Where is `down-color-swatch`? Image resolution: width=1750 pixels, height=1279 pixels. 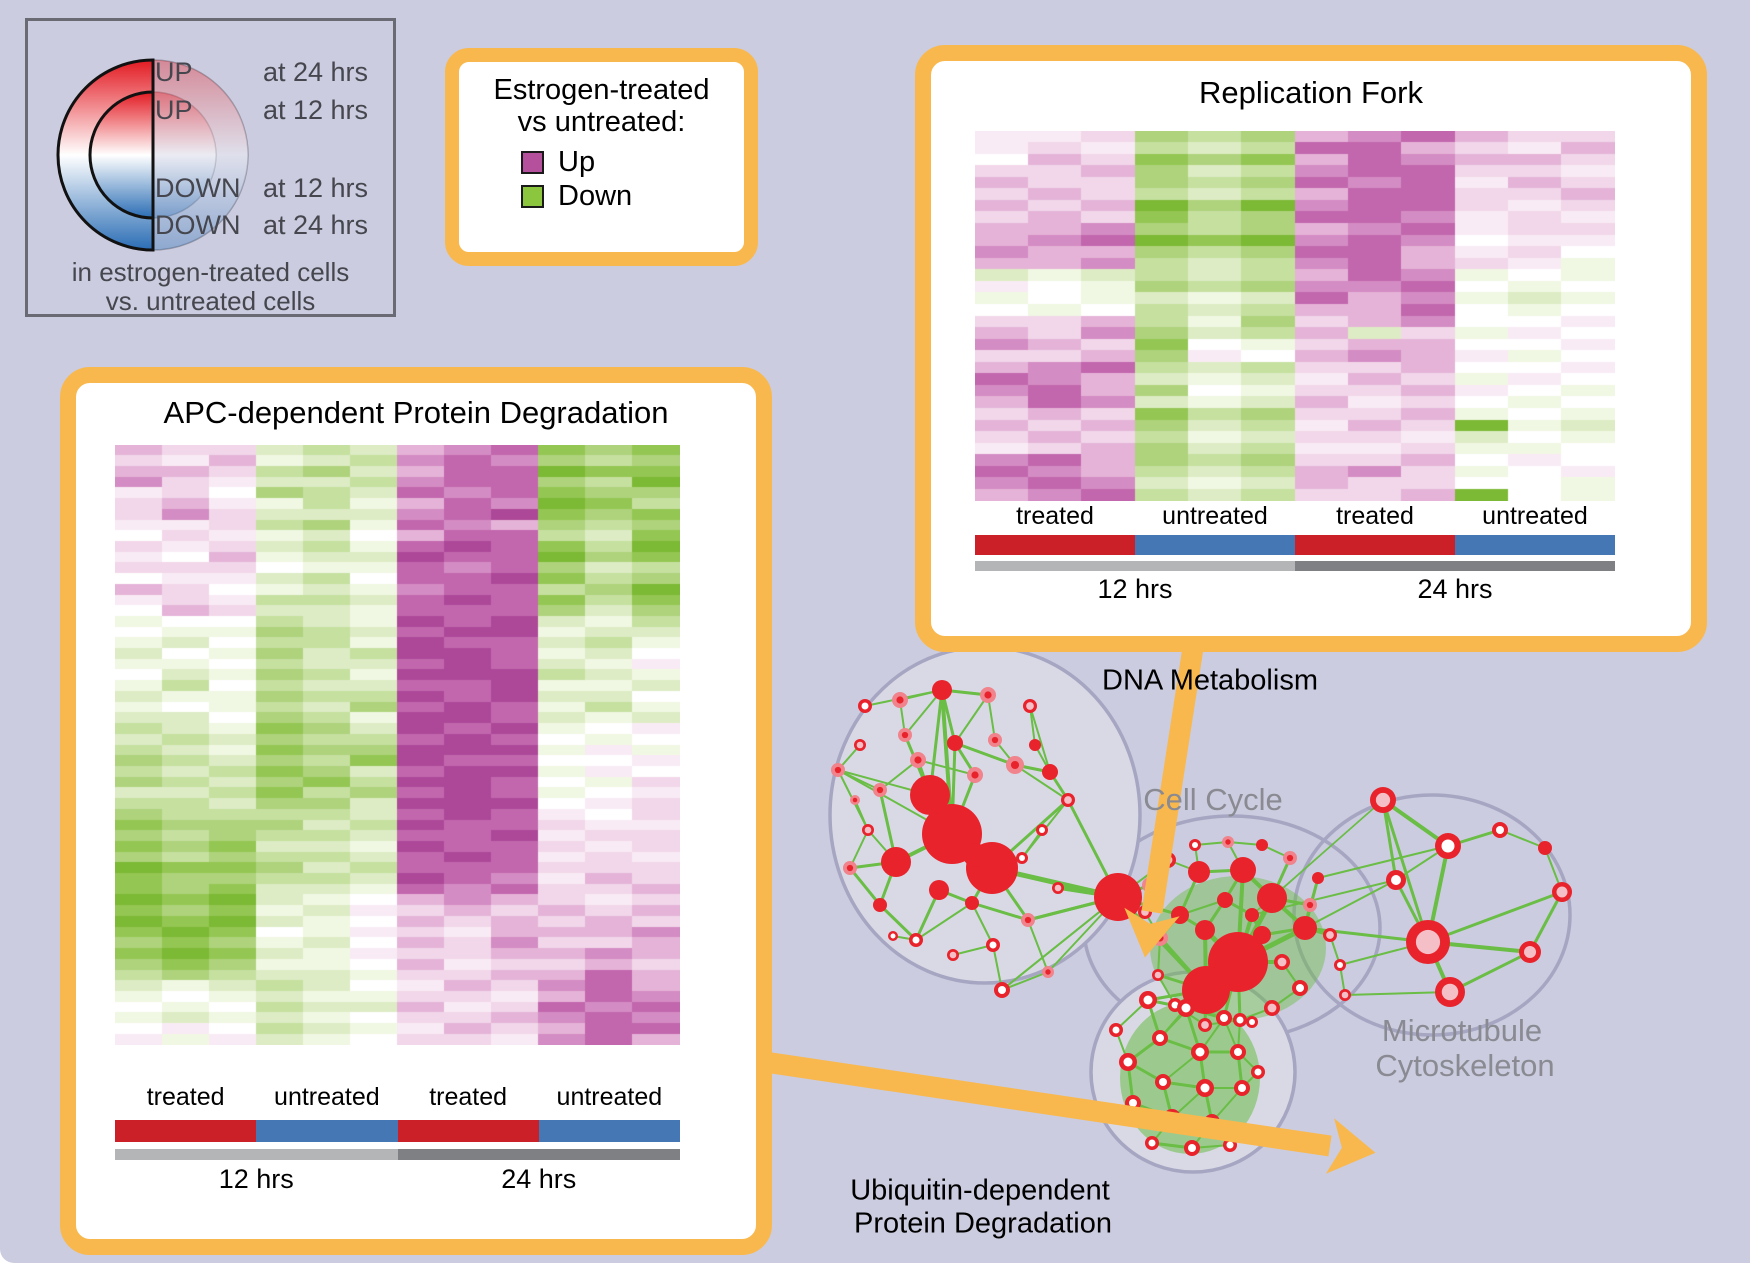
down-color-swatch is located at coordinates (532, 196).